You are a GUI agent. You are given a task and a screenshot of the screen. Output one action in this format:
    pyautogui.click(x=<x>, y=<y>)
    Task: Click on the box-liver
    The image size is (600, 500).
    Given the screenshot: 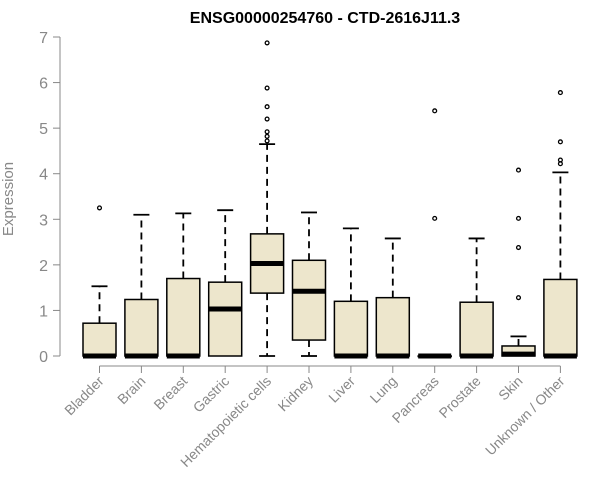 What is the action you would take?
    pyautogui.click(x=351, y=293)
    